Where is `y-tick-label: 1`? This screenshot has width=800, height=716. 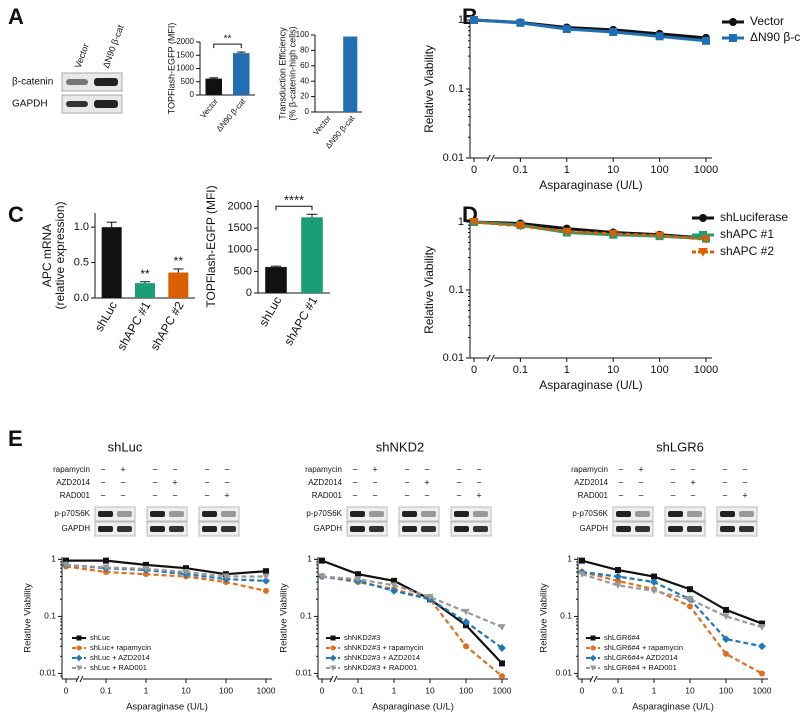 y-tick-label: 1 is located at coordinates (569, 559).